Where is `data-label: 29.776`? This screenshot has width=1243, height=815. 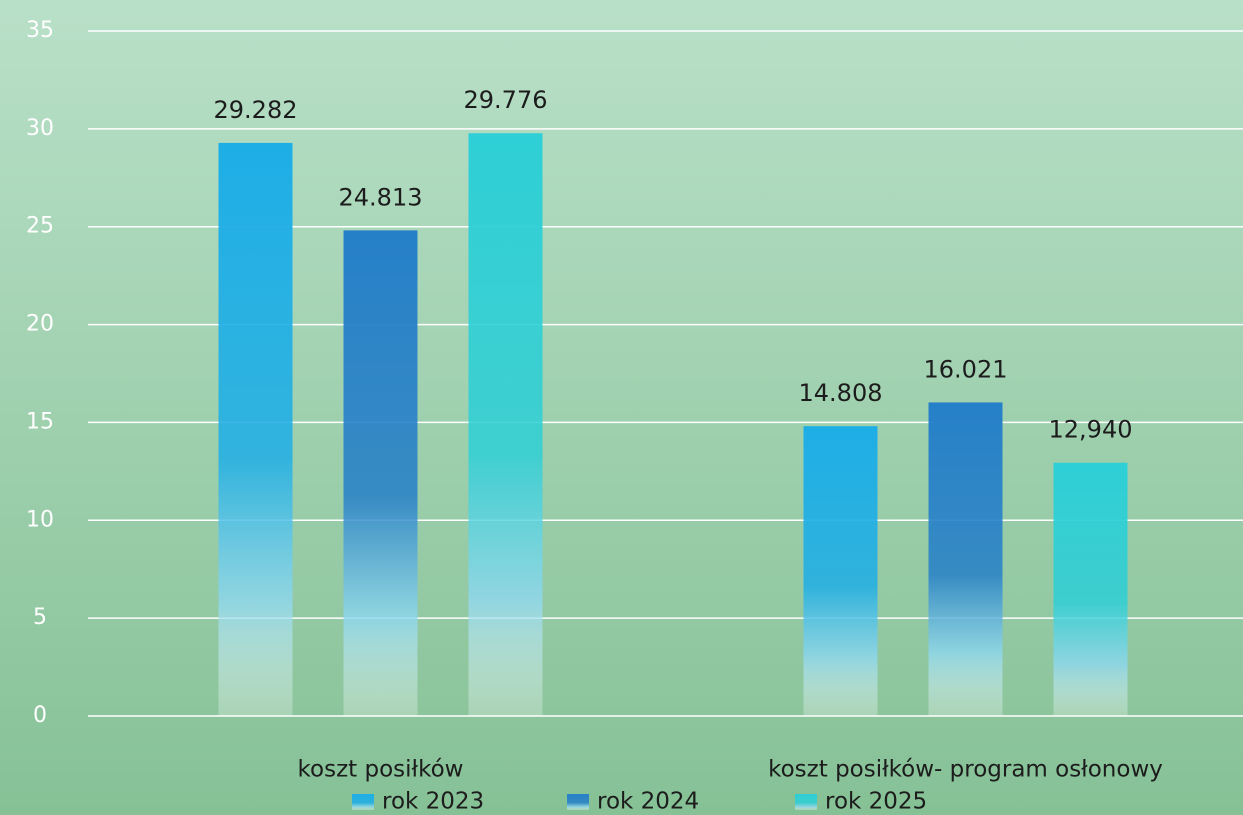
data-label: 29.776 is located at coordinates (506, 100).